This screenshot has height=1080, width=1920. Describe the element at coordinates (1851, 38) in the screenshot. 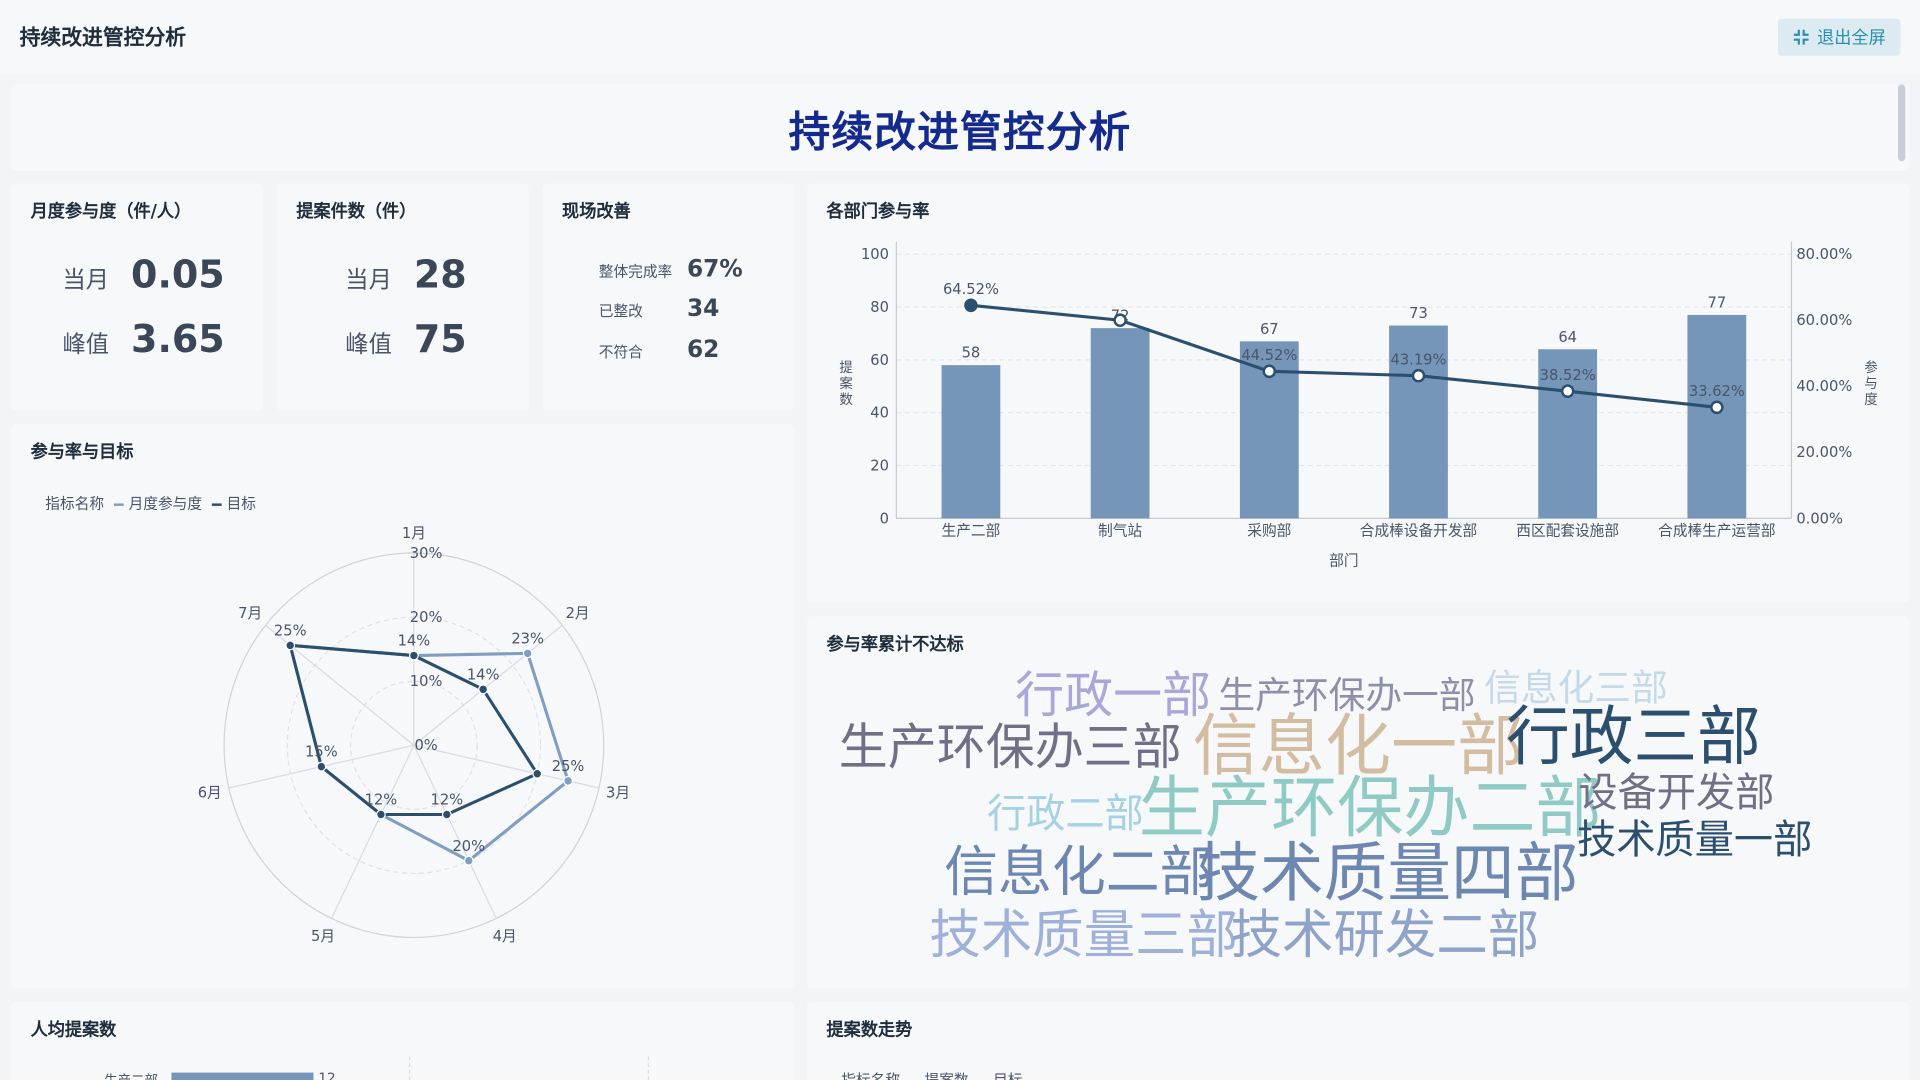

I see `exit-fullscreen-label: 退出全屏` at that location.